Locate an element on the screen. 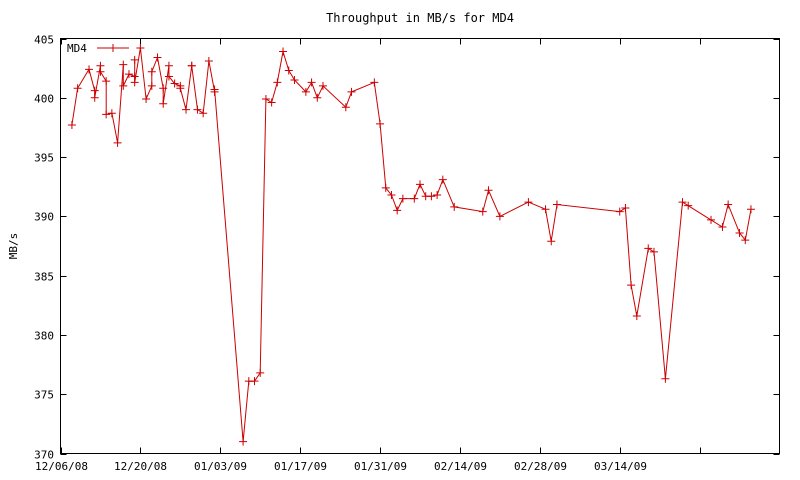 Image resolution: width=800 pixels, height=480 pixels. x-tick-label: 02/28/09 is located at coordinates (540, 466).